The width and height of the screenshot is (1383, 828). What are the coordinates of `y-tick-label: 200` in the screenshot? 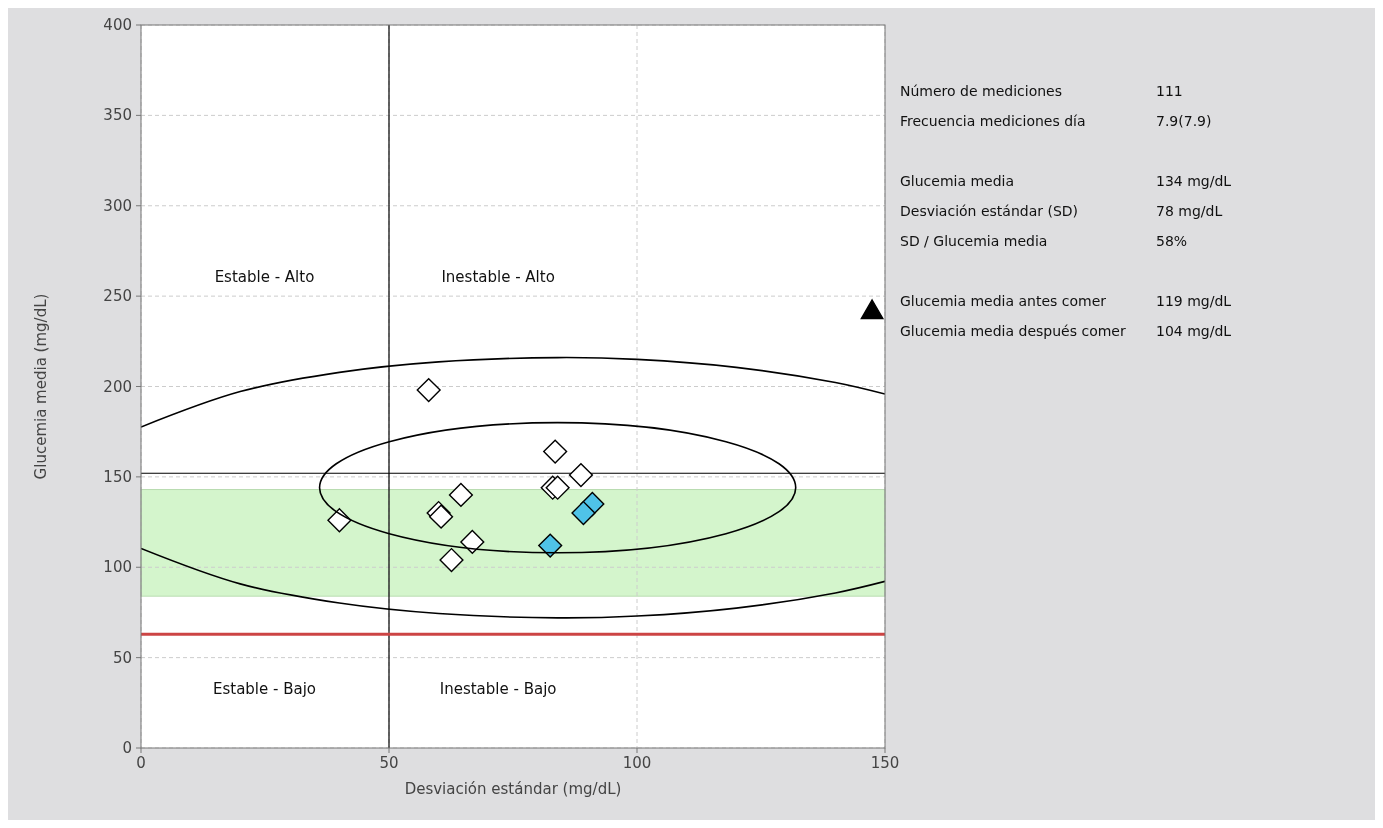 It's located at (117, 386).